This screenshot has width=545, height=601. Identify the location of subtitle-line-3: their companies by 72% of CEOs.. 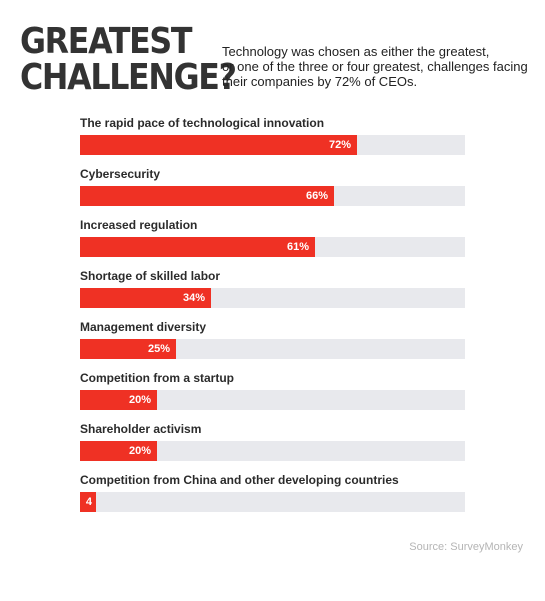
(320, 81).